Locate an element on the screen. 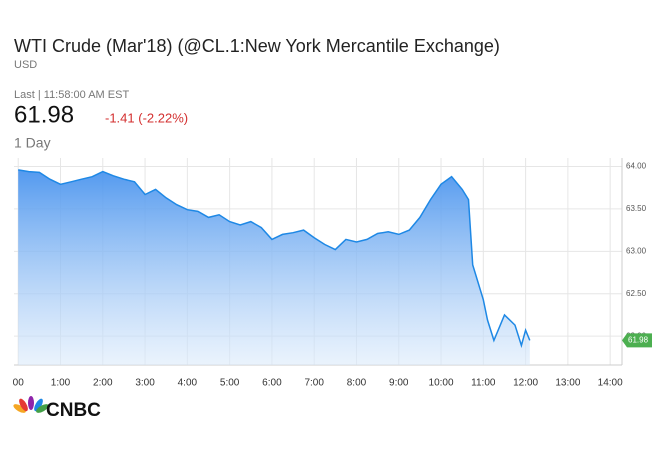 This screenshot has width=670, height=450. x-tick-label: 6:00 is located at coordinates (272, 383).